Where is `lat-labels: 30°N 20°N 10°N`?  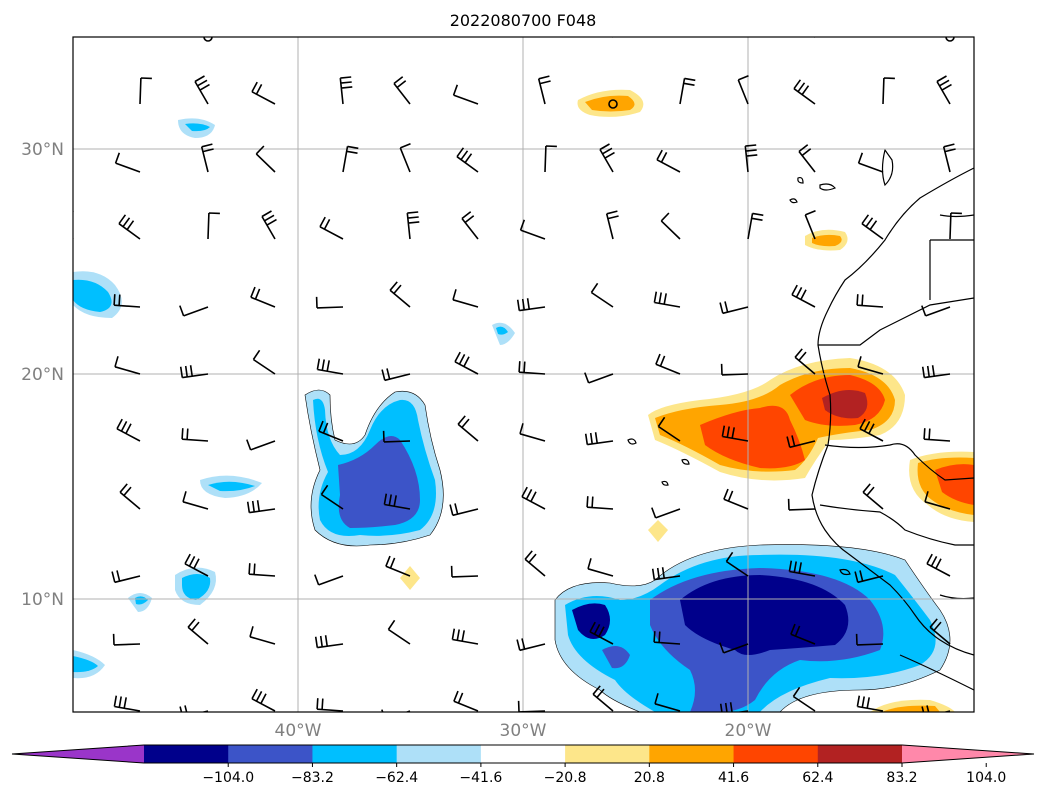 lat-labels: 30°N 20°N 10°N is located at coordinates (42, 375).